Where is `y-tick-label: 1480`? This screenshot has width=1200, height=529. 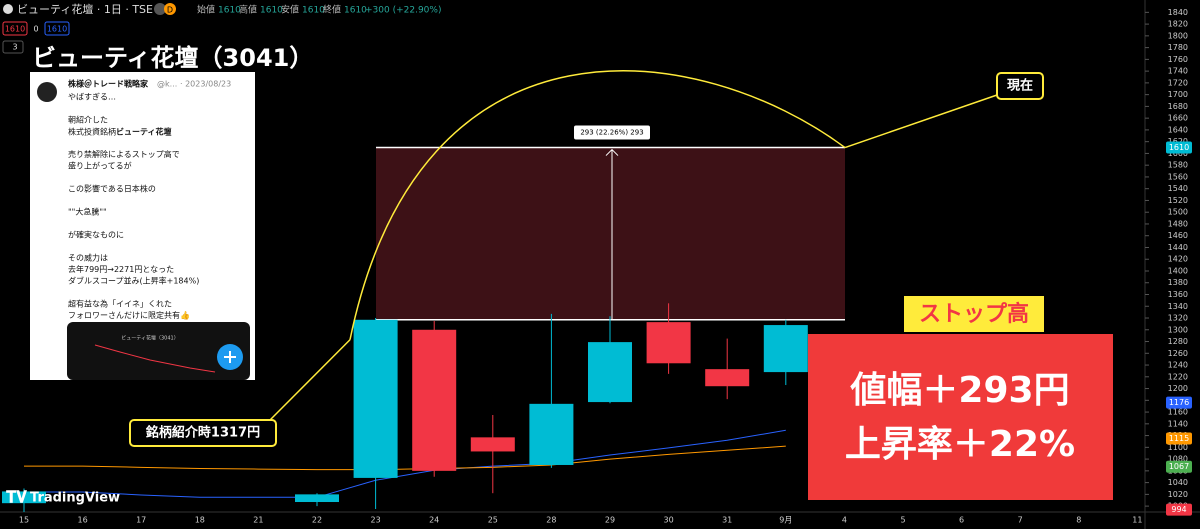 y-tick-label: 1480 is located at coordinates (1178, 223).